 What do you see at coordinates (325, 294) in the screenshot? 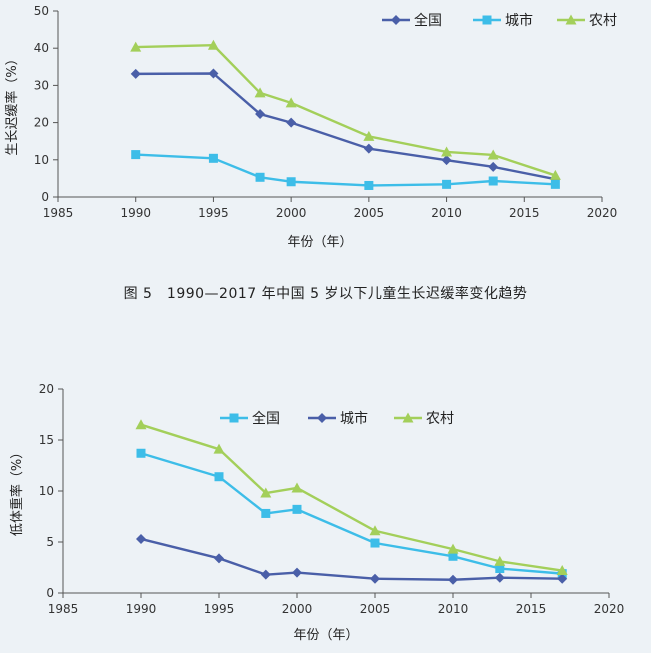
I see `figure-caption: 图 5 1990—2017 年中国 5 岁以下儿童生长迟缓率变化趋势` at bounding box center [325, 294].